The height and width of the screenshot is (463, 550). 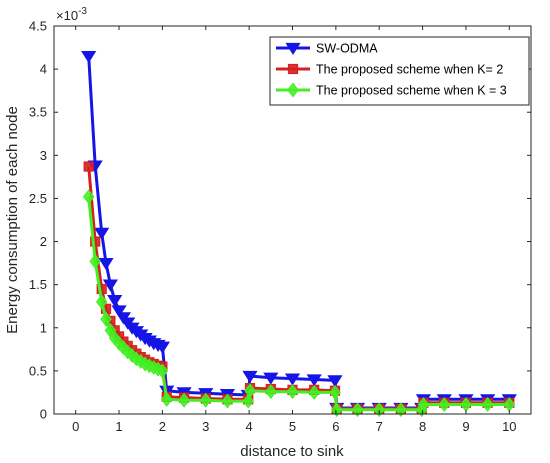 What do you see at coordinates (75, 426) in the screenshot?
I see `x-tick-label: 0` at bounding box center [75, 426].